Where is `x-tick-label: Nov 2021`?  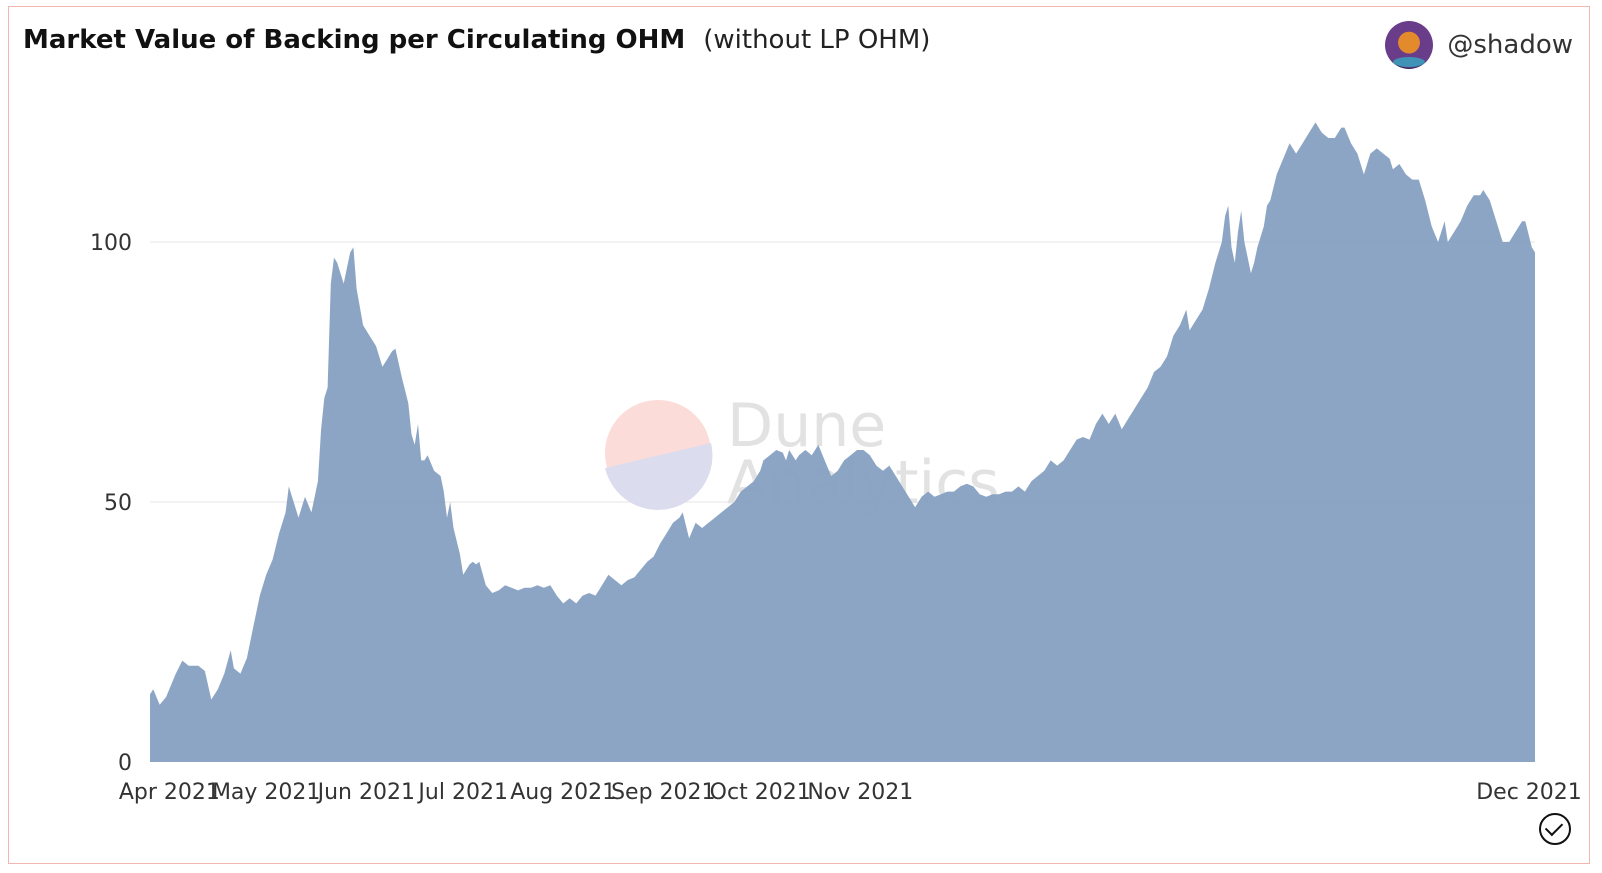 x-tick-label: Nov 2021 is located at coordinates (860, 792).